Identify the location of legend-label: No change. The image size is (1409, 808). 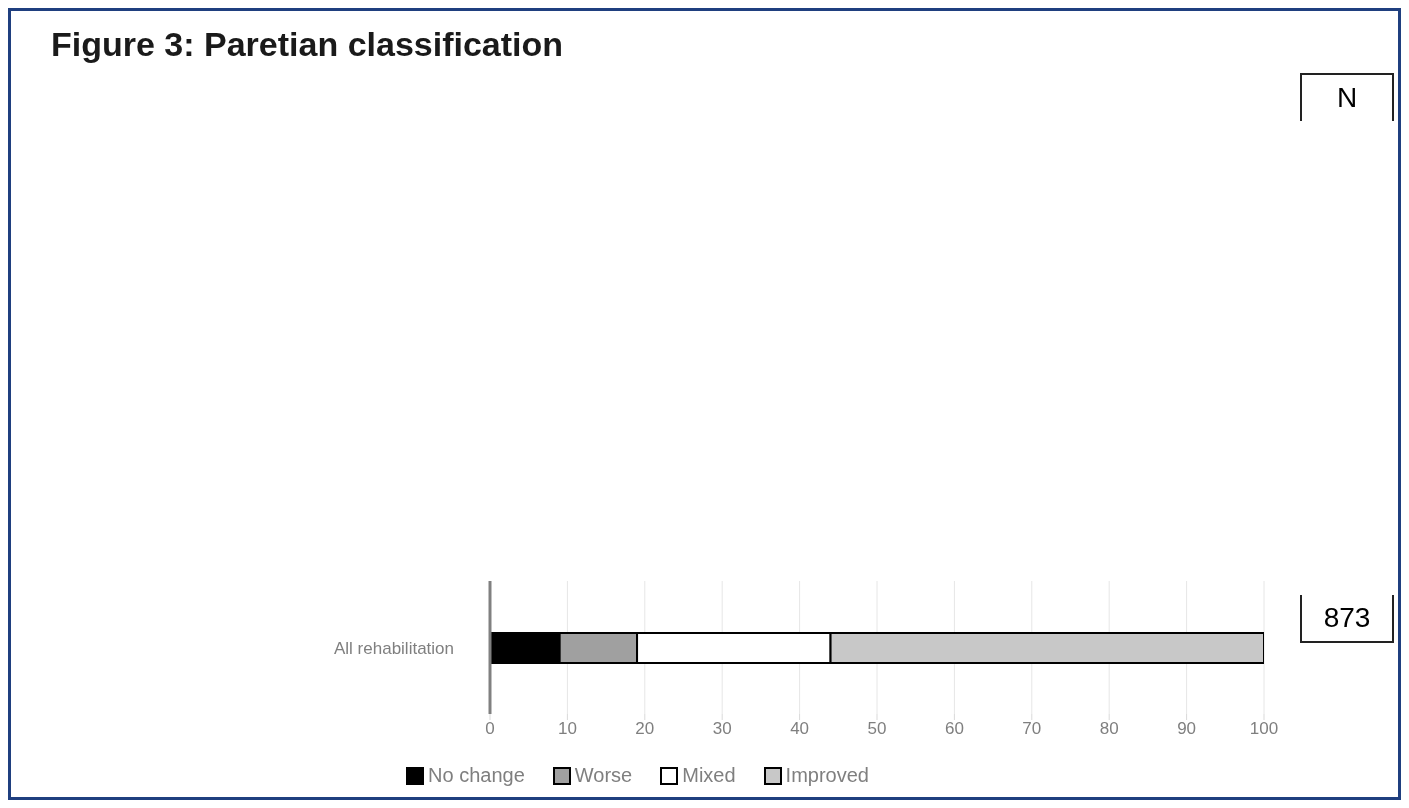
(476, 775).